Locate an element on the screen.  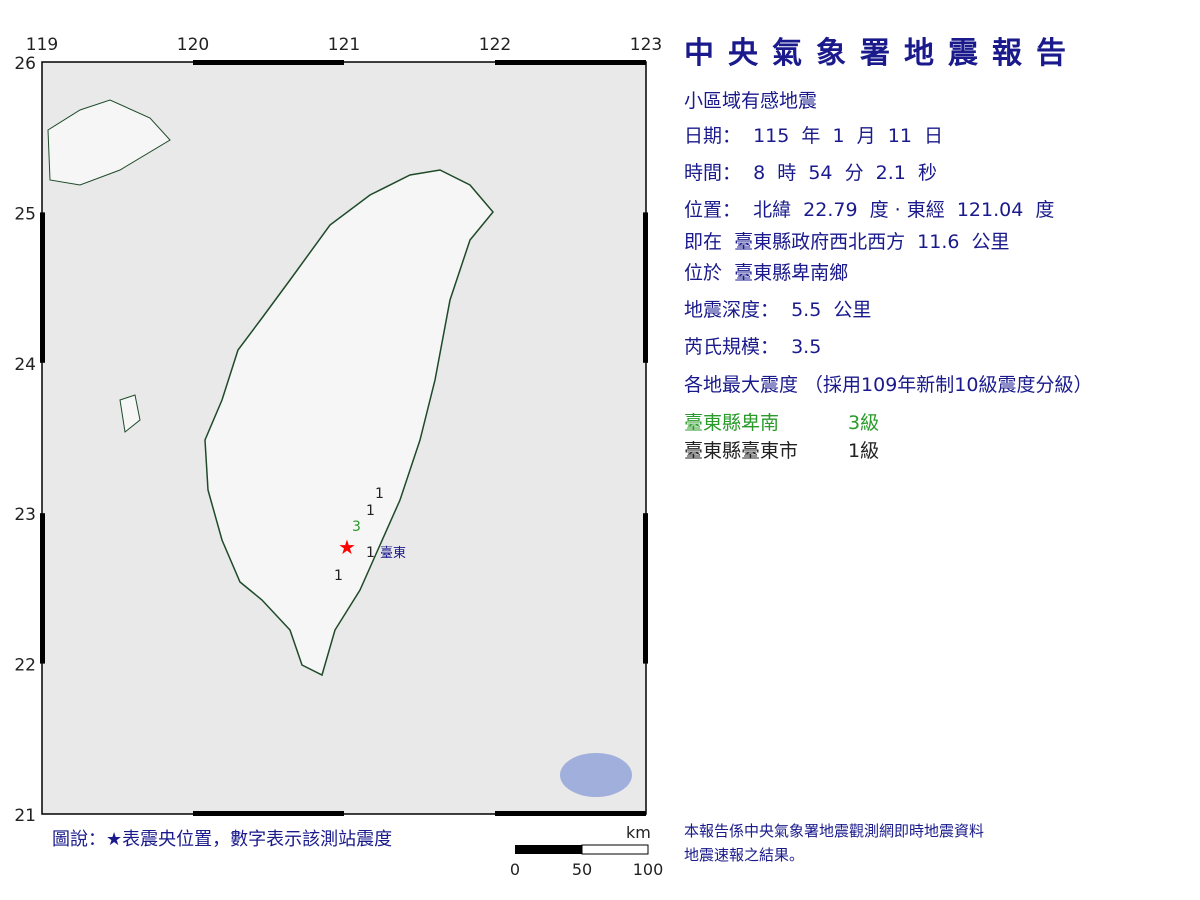
lat-tick-label: 21 is located at coordinates (25, 816).